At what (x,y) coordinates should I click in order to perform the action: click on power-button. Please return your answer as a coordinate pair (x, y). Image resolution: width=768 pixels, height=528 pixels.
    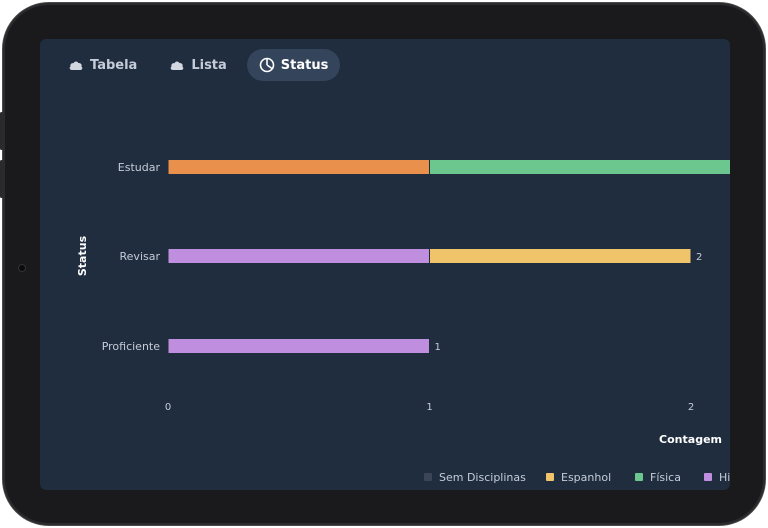
    Looking at the image, I should click on (1, 179).